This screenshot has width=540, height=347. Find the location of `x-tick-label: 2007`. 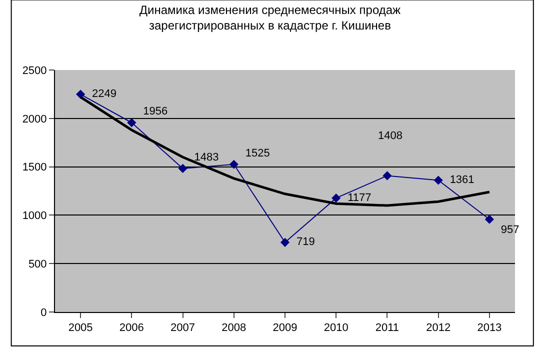

x-tick-label: 2007 is located at coordinates (183, 328).